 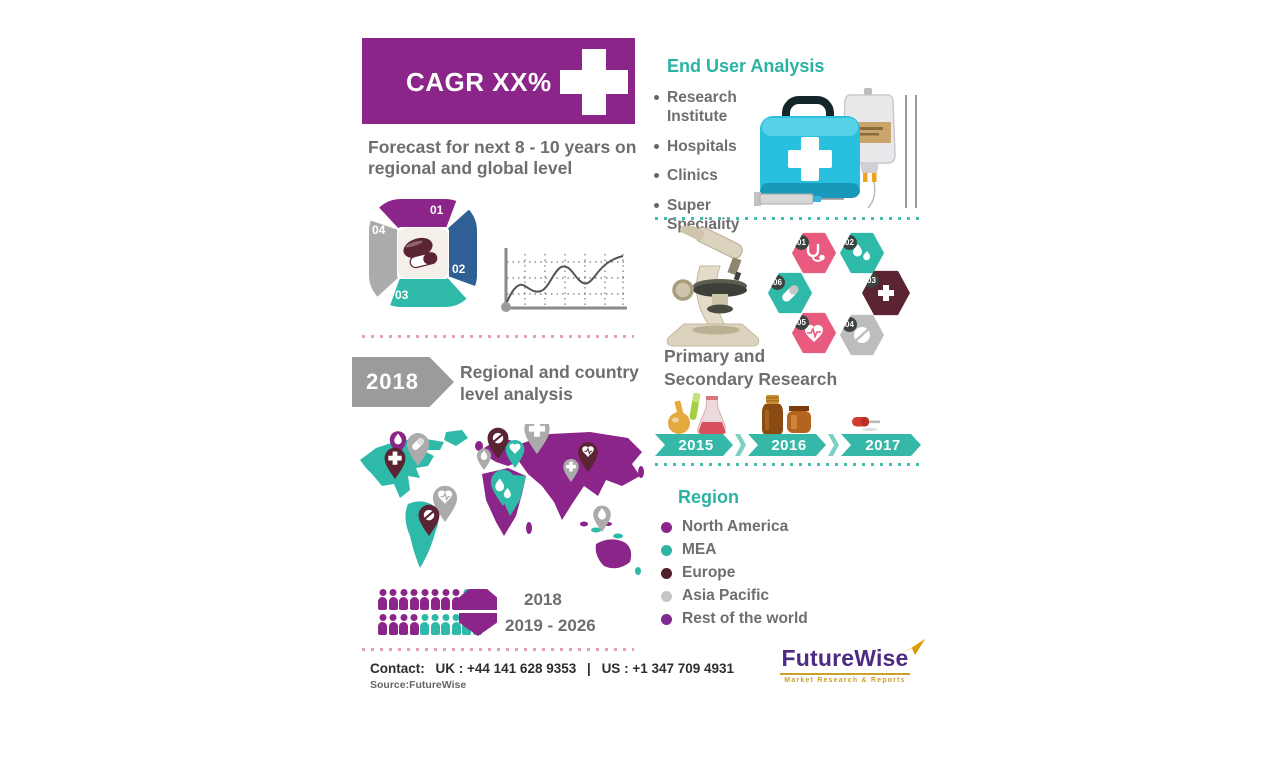 I want to click on bottles-icon, so click(x=786, y=415).